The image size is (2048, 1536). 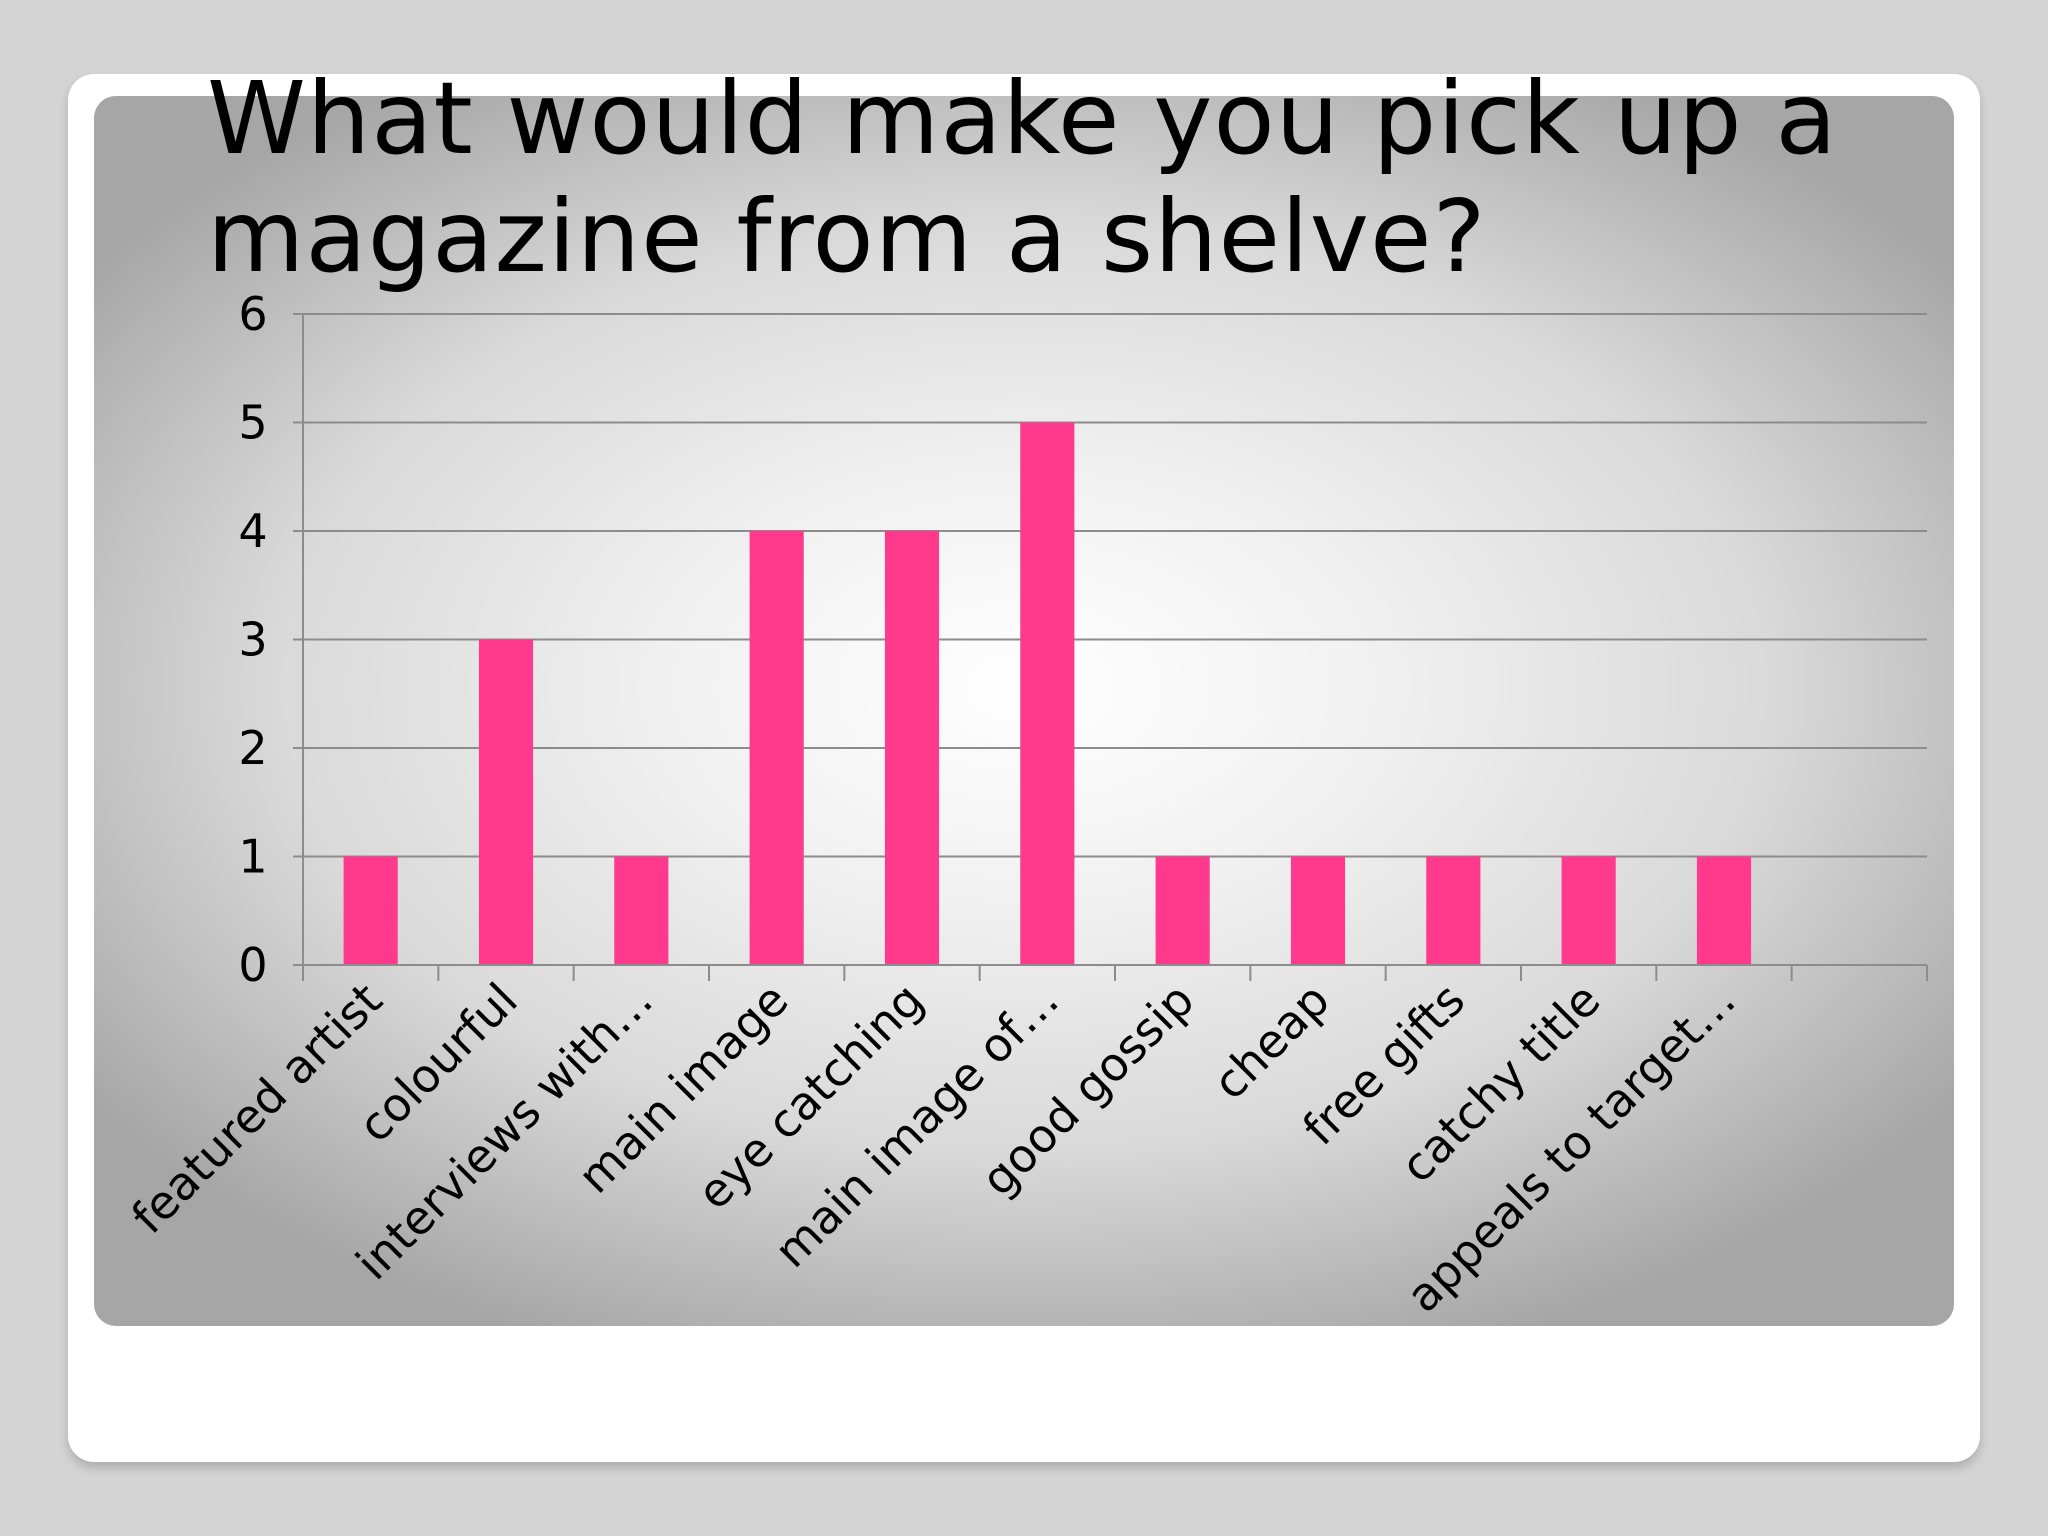 I want to click on y-tick-labels: 0 1 2 3 4 5 6, so click(x=252, y=639).